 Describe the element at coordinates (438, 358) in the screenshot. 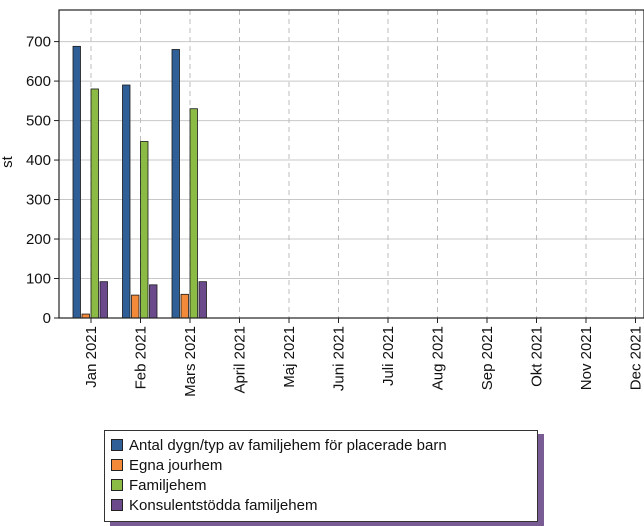

I see `x-tick-label: Aug 2021` at that location.